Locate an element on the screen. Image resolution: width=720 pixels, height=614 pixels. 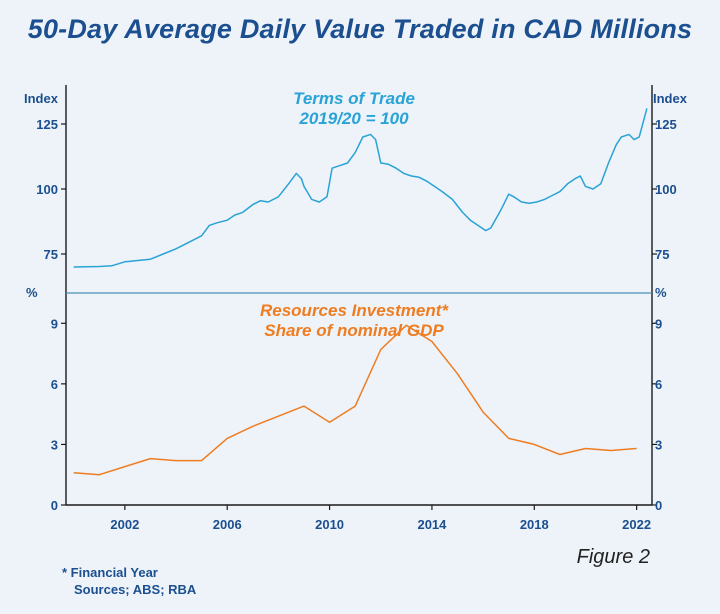
resources-investment-title: Resources Investment* is located at coordinates (354, 310).